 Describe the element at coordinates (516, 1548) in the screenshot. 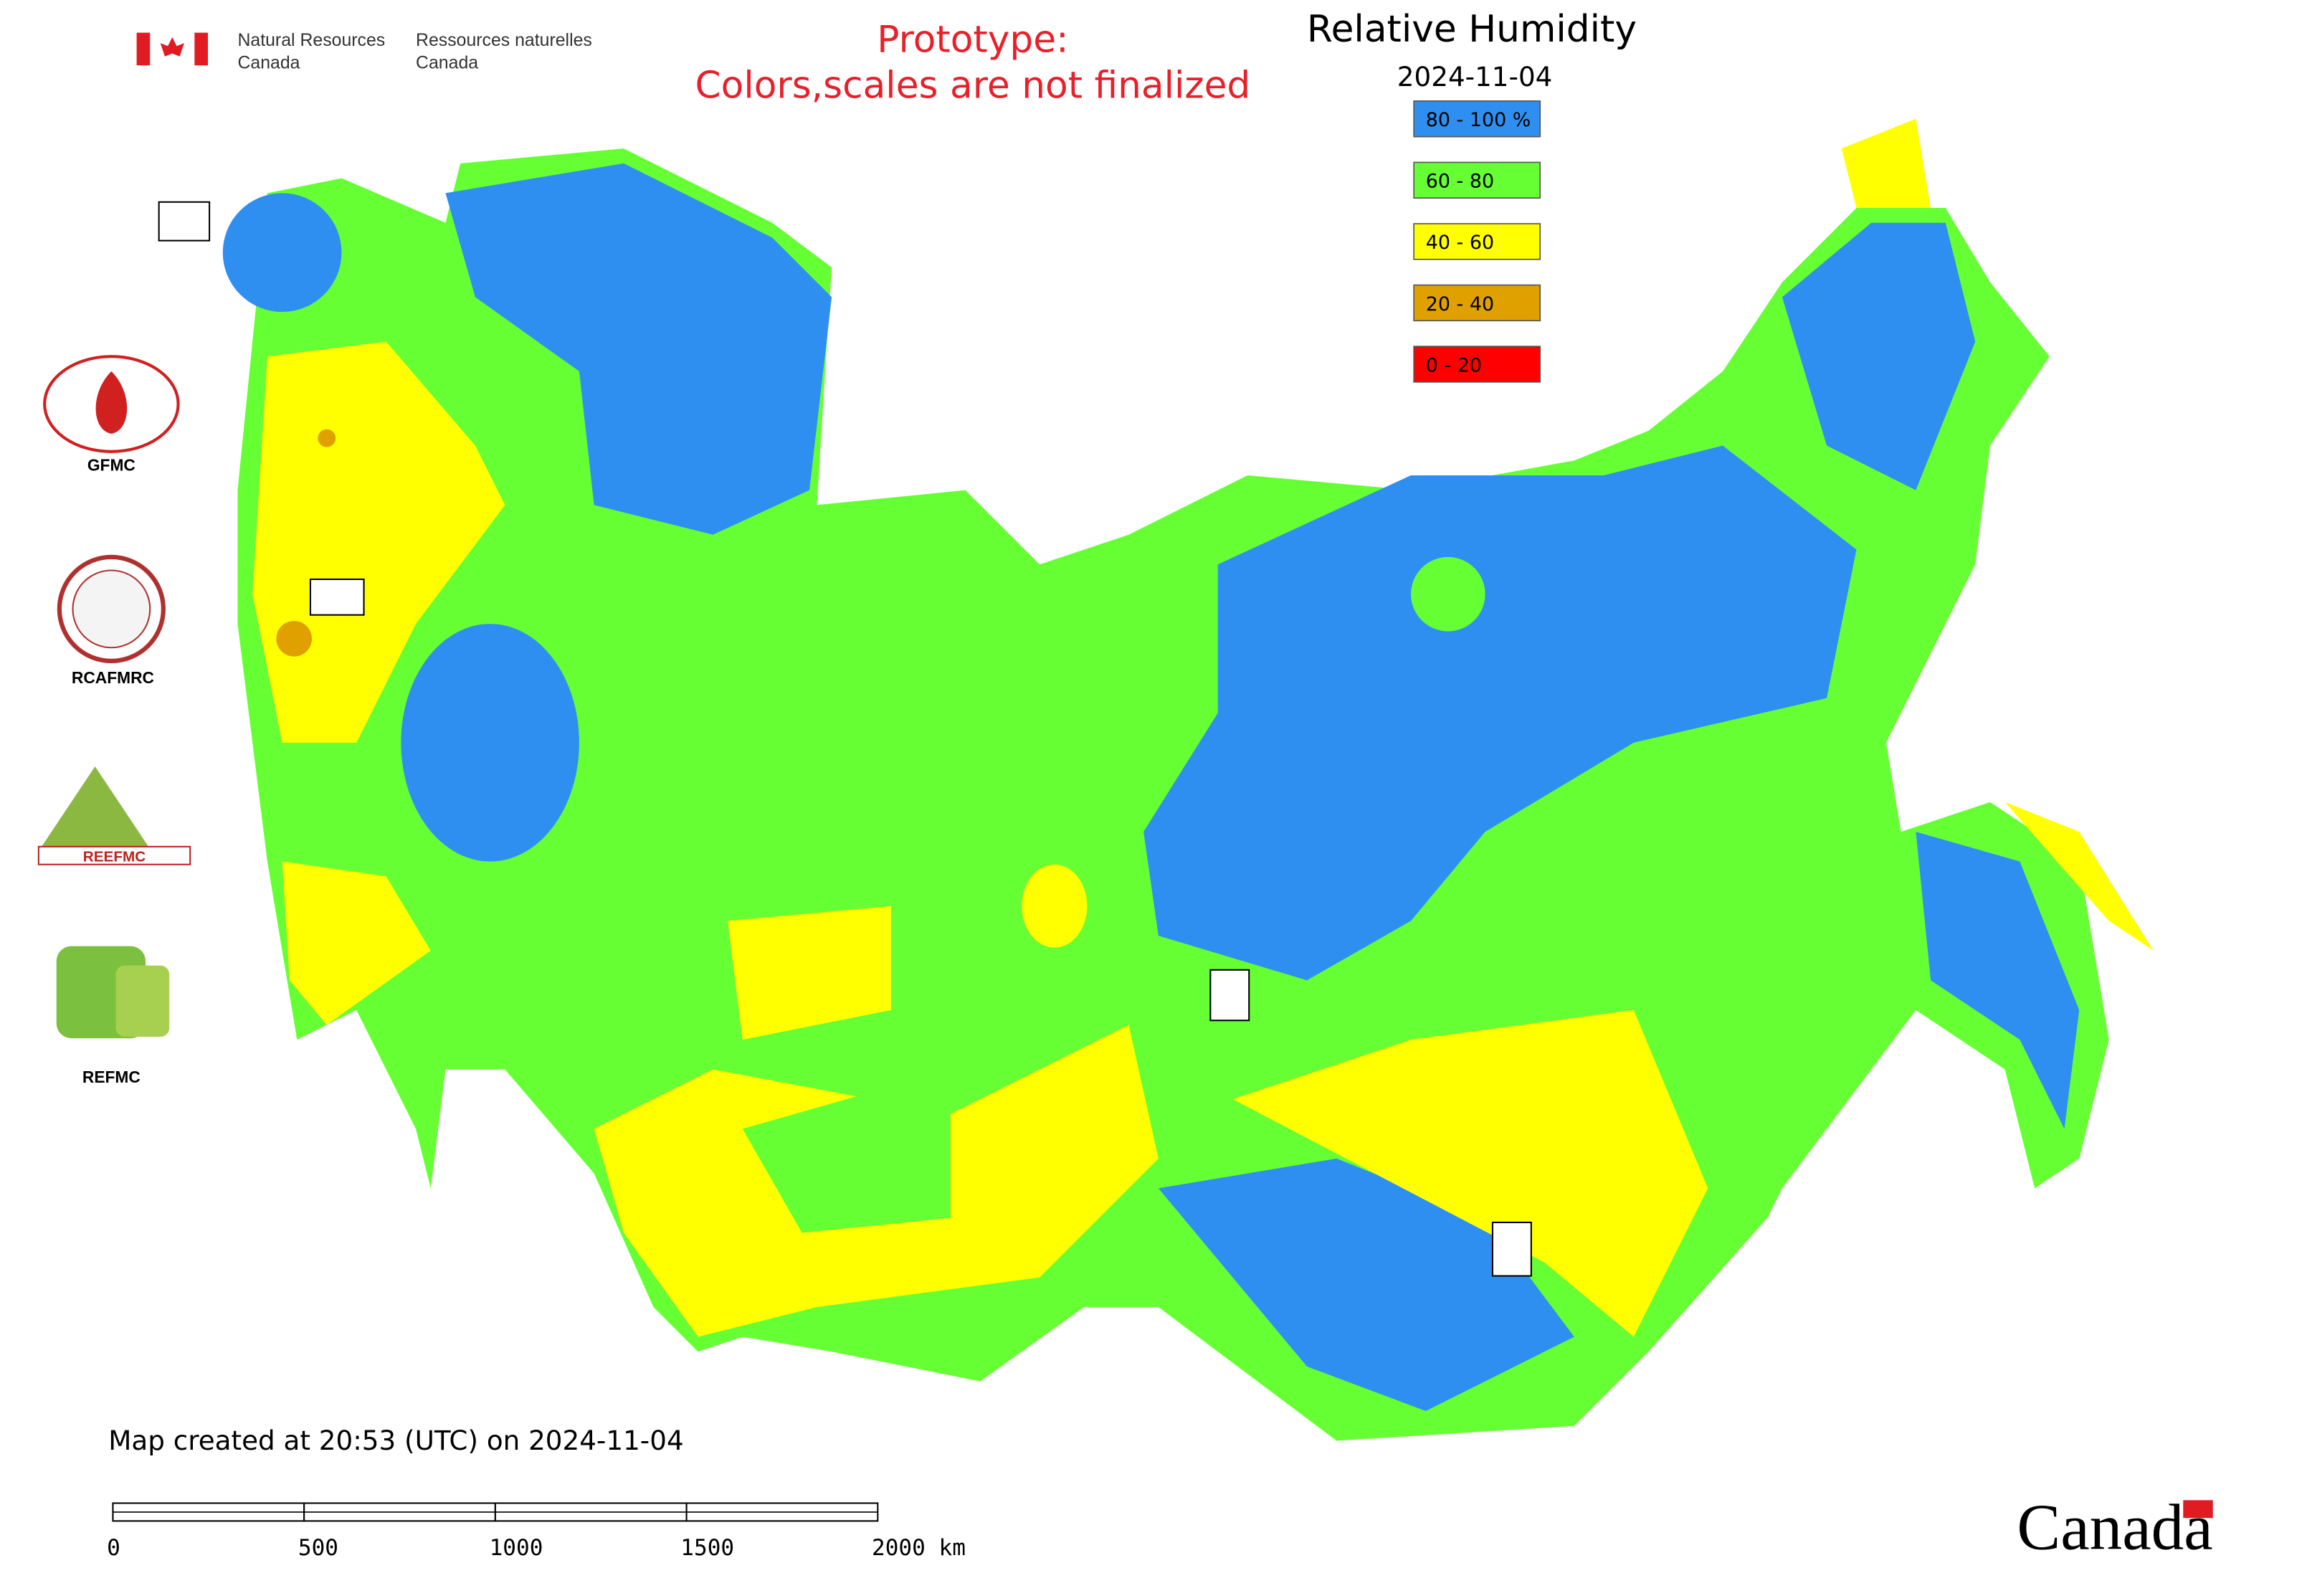

I see `scale-label: 1000` at that location.